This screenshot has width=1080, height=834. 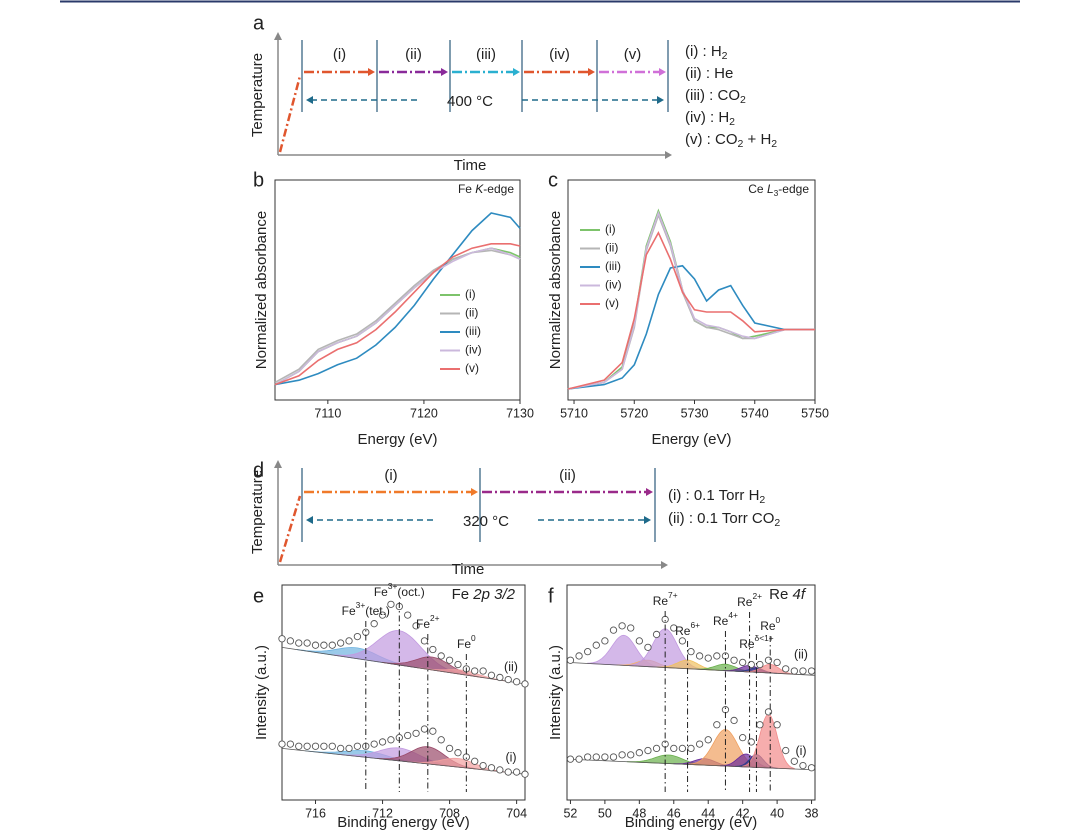 What do you see at coordinates (613, 266) in the screenshot?
I see `legend-label: (iii)` at bounding box center [613, 266].